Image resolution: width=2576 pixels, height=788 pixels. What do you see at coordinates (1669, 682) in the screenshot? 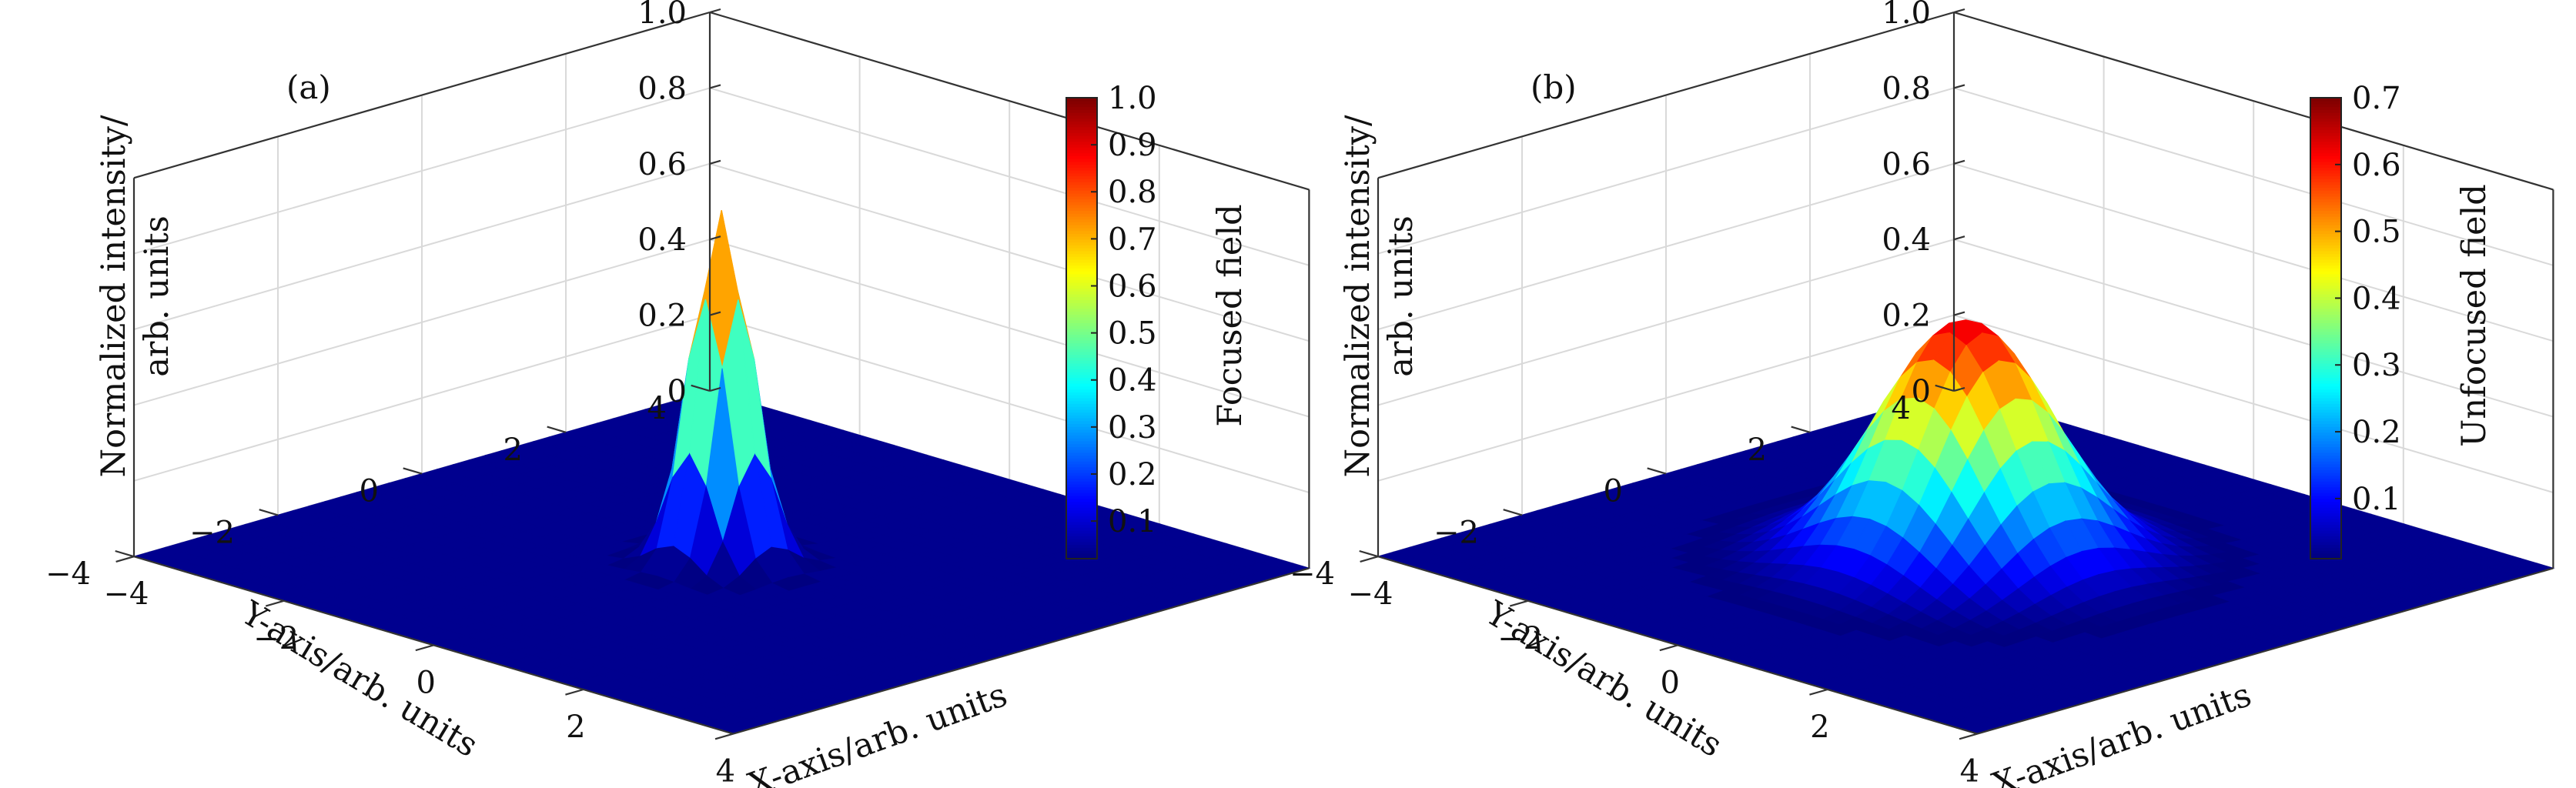
I see `x-tick-label: 0` at bounding box center [1669, 682].